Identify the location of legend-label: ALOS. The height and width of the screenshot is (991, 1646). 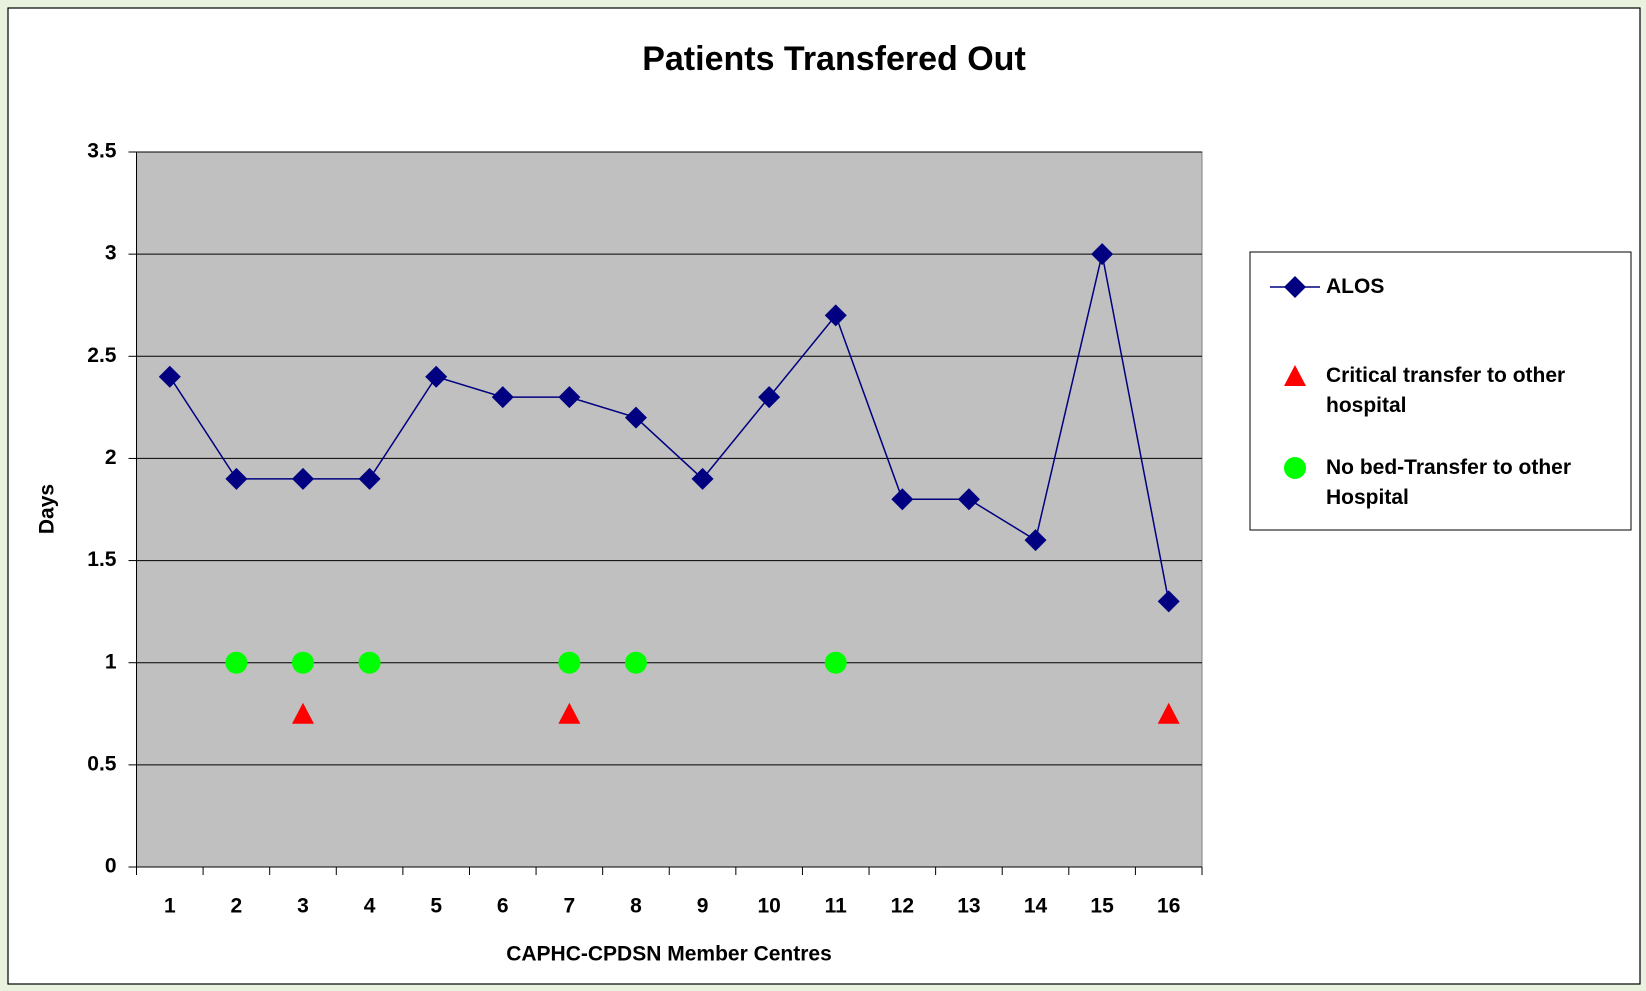
(1355, 286).